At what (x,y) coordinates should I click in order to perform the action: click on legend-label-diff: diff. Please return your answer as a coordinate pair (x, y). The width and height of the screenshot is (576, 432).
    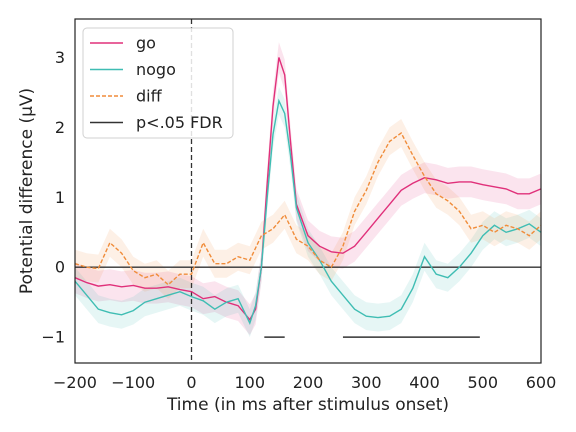
    Looking at the image, I should click on (149, 96).